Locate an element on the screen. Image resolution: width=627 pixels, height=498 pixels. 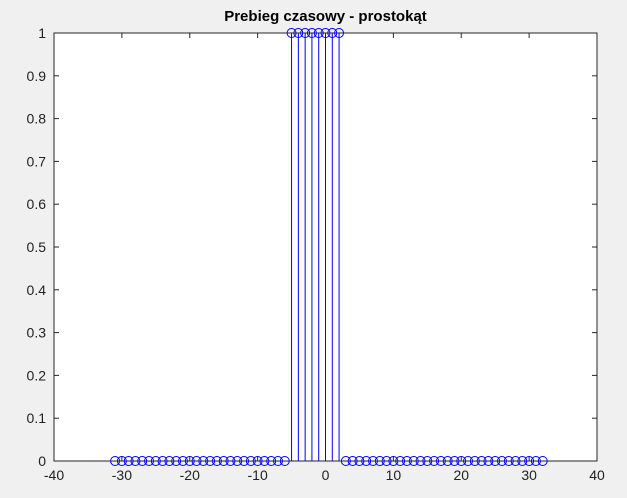
chart-title: Prebieg czasowy - prostokąt is located at coordinates (325, 16).